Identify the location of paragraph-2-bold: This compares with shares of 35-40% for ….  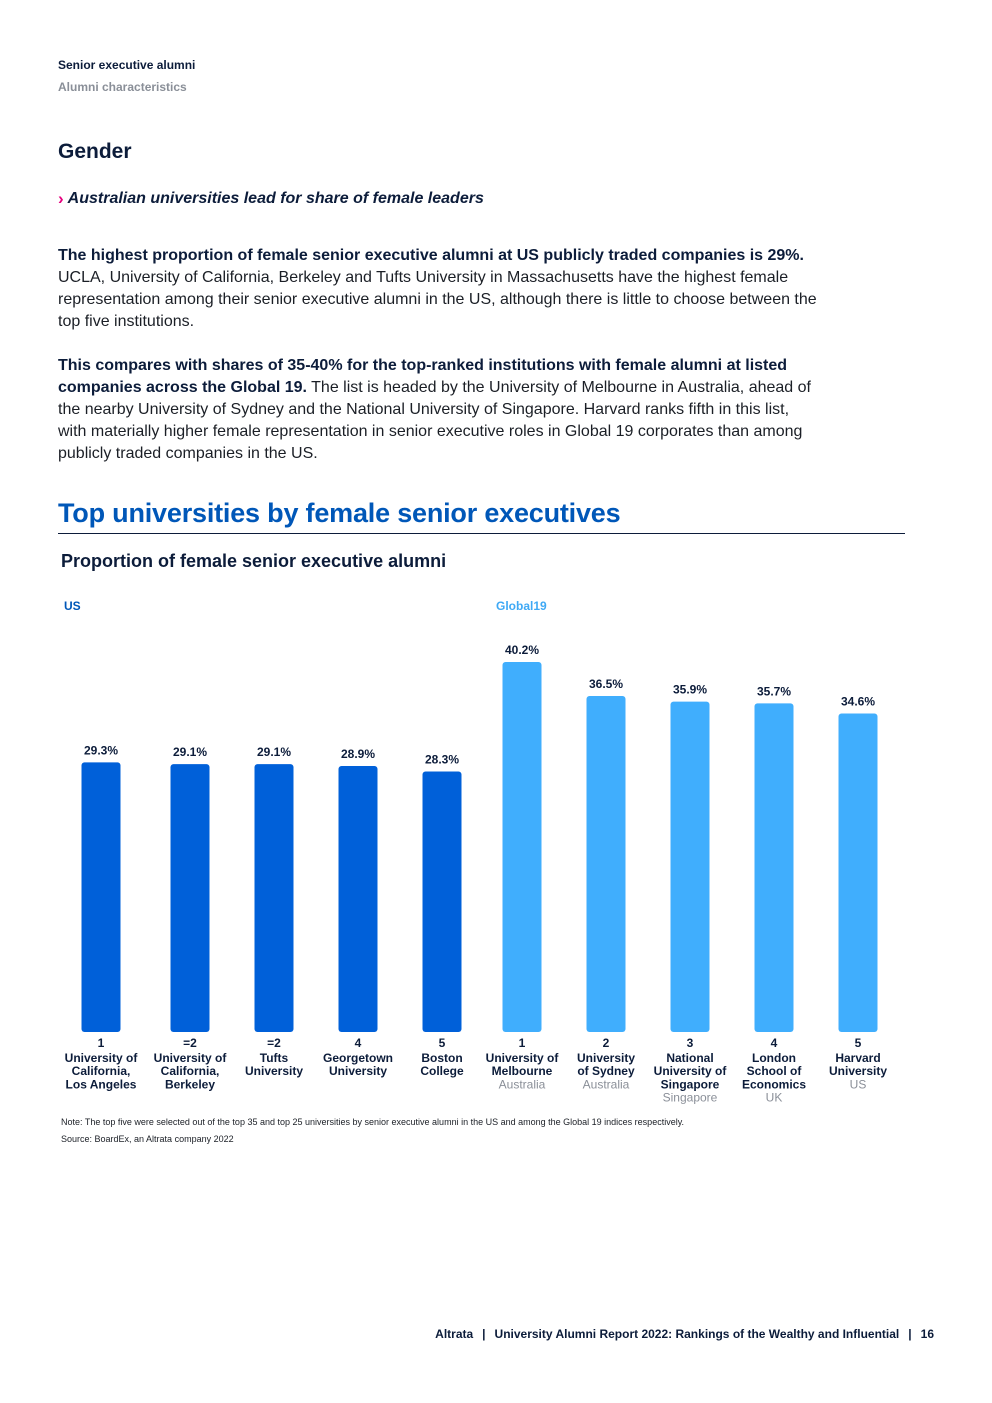
(423, 376).